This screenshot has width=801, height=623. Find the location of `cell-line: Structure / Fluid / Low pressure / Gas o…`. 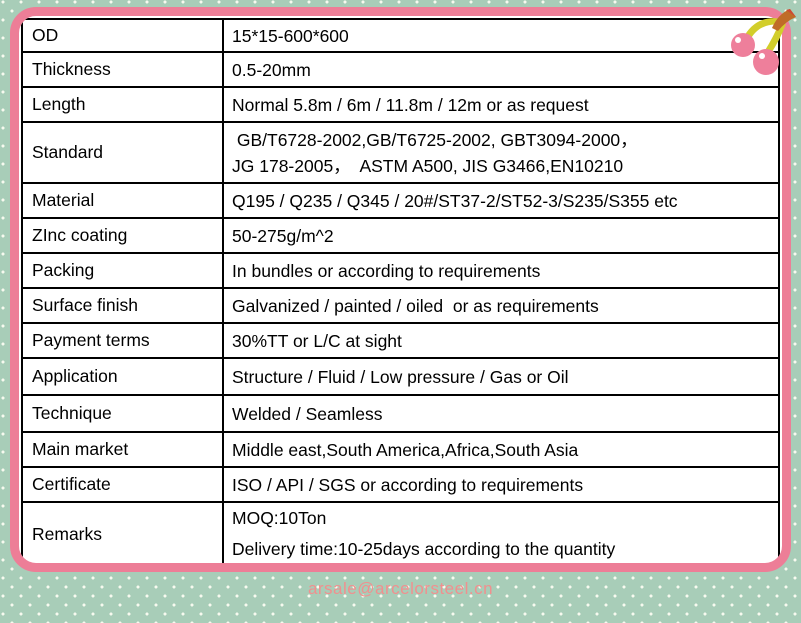

cell-line: Structure / Fluid / Low pressure / Gas o… is located at coordinates (400, 376).